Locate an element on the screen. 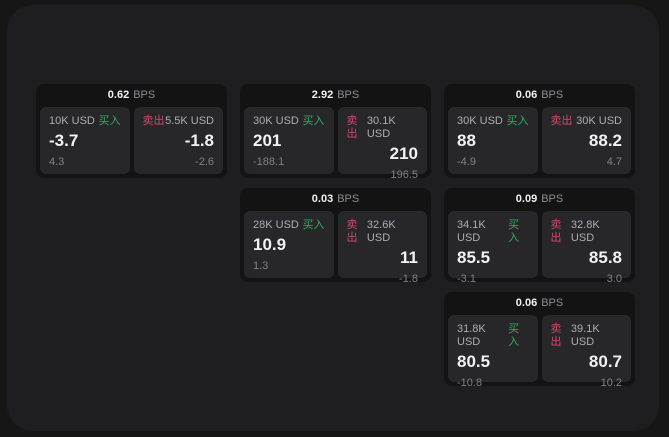 This screenshot has height=437, width=669. buy-delta: 1.3 is located at coordinates (261, 266).